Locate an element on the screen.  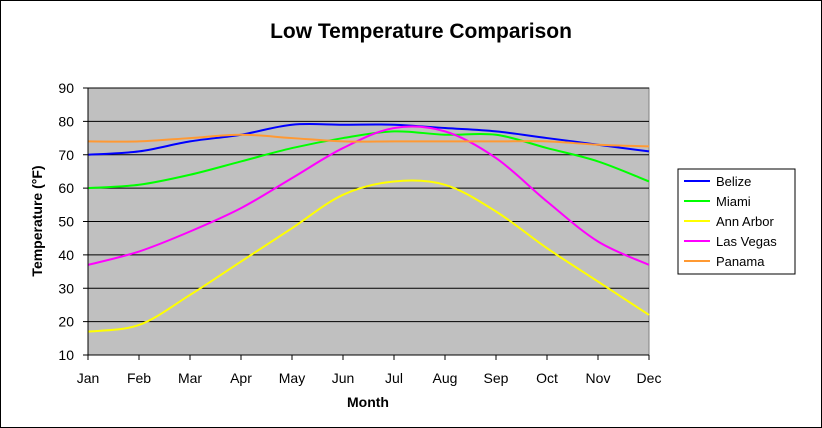
x-tick-label: Oct is located at coordinates (547, 378).